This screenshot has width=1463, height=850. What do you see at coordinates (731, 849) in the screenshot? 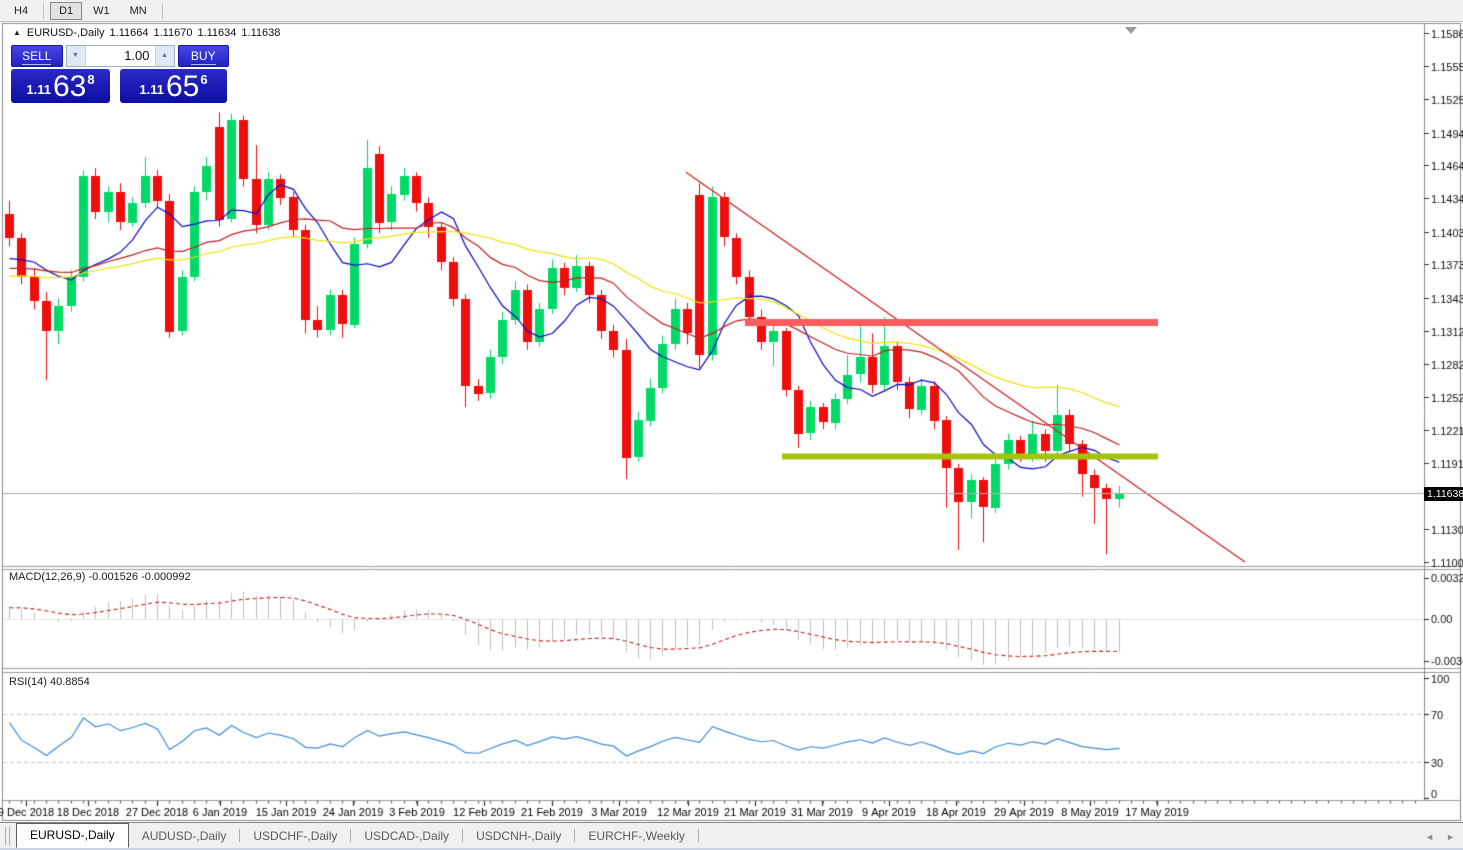
I see `status-strip` at bounding box center [731, 849].